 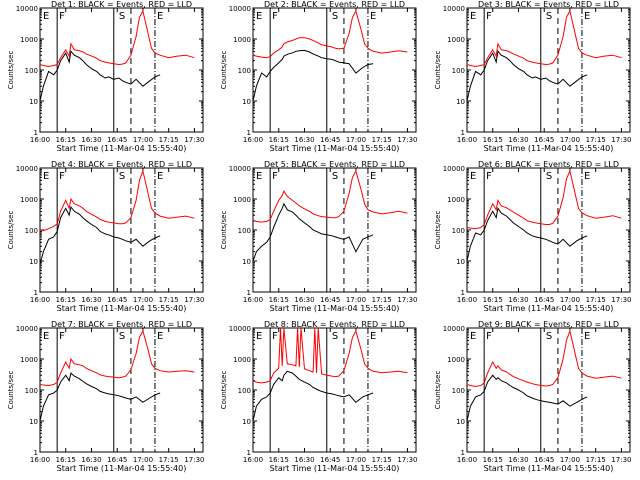 What do you see at coordinates (121, 324) in the screenshot?
I see `panel-title: Det 7: BLACK = Events, RED = LLD` at bounding box center [121, 324].